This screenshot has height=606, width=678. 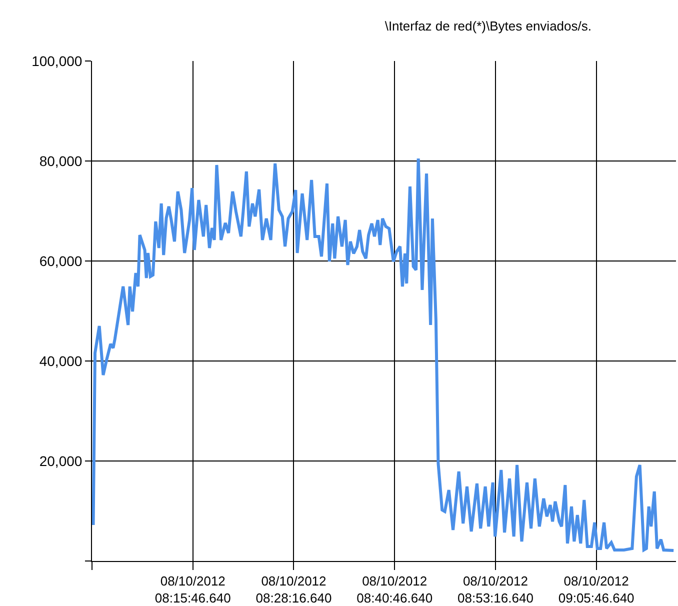 What do you see at coordinates (596, 590) in the screenshot?
I see `x-tick-label: 08/10/2012 09:05:46.640` at bounding box center [596, 590].